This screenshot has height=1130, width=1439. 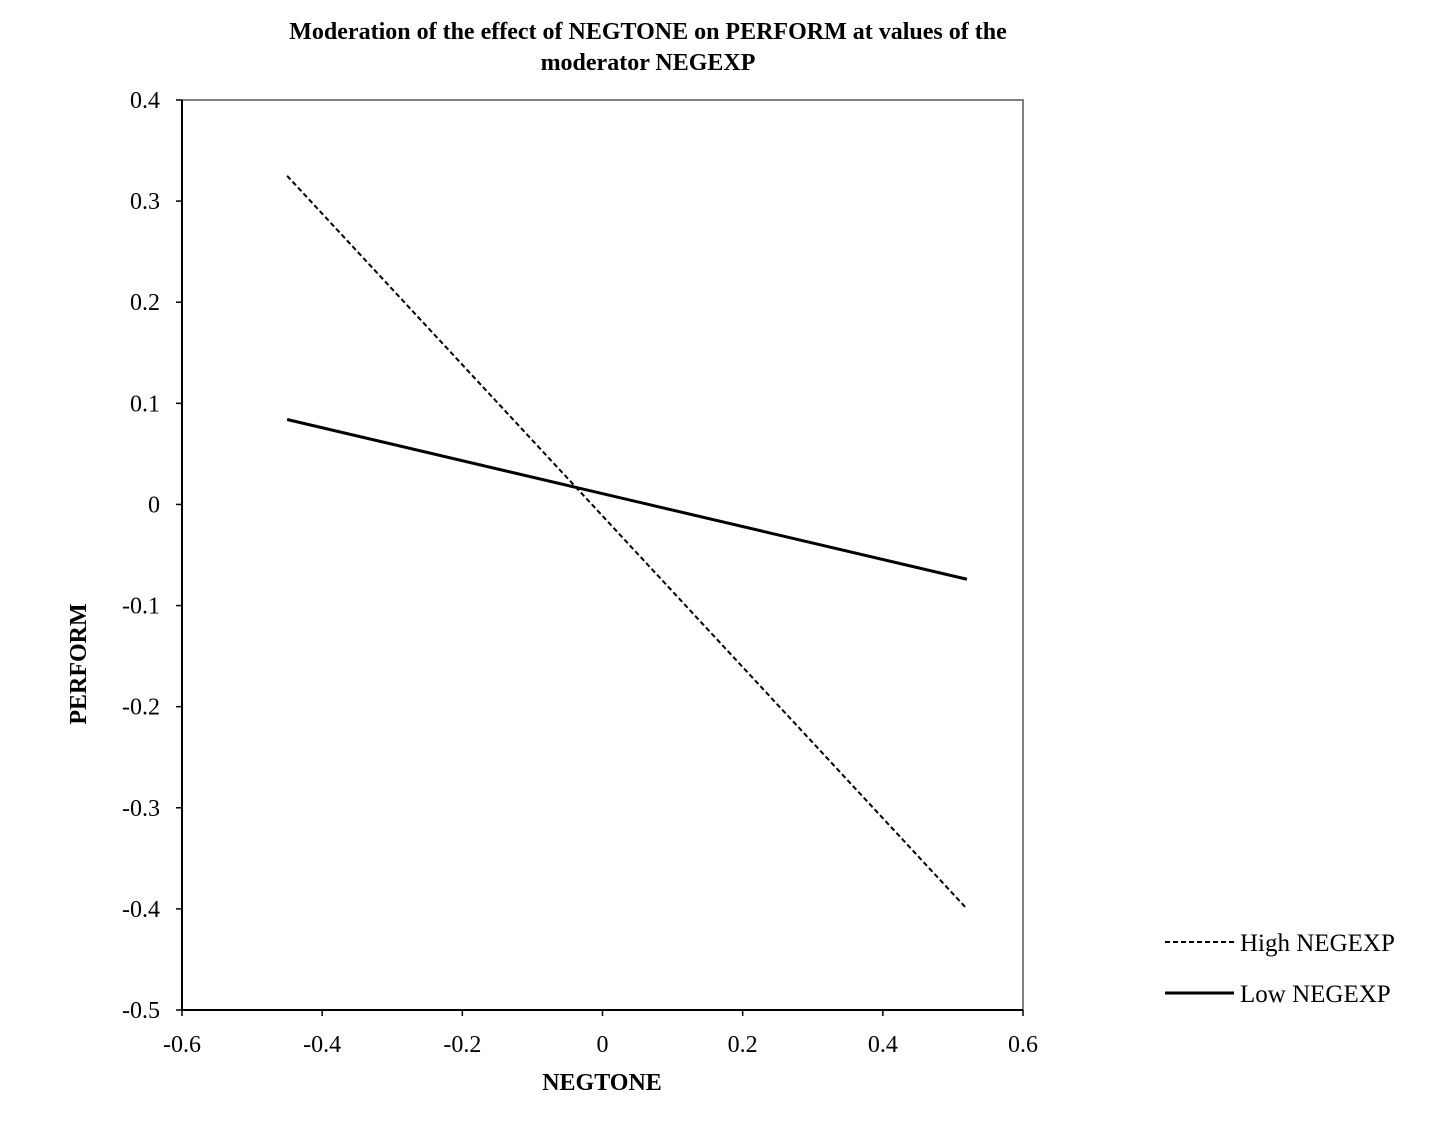 What do you see at coordinates (743, 1045) in the screenshot?
I see `x-tick-label: 0.2` at bounding box center [743, 1045].